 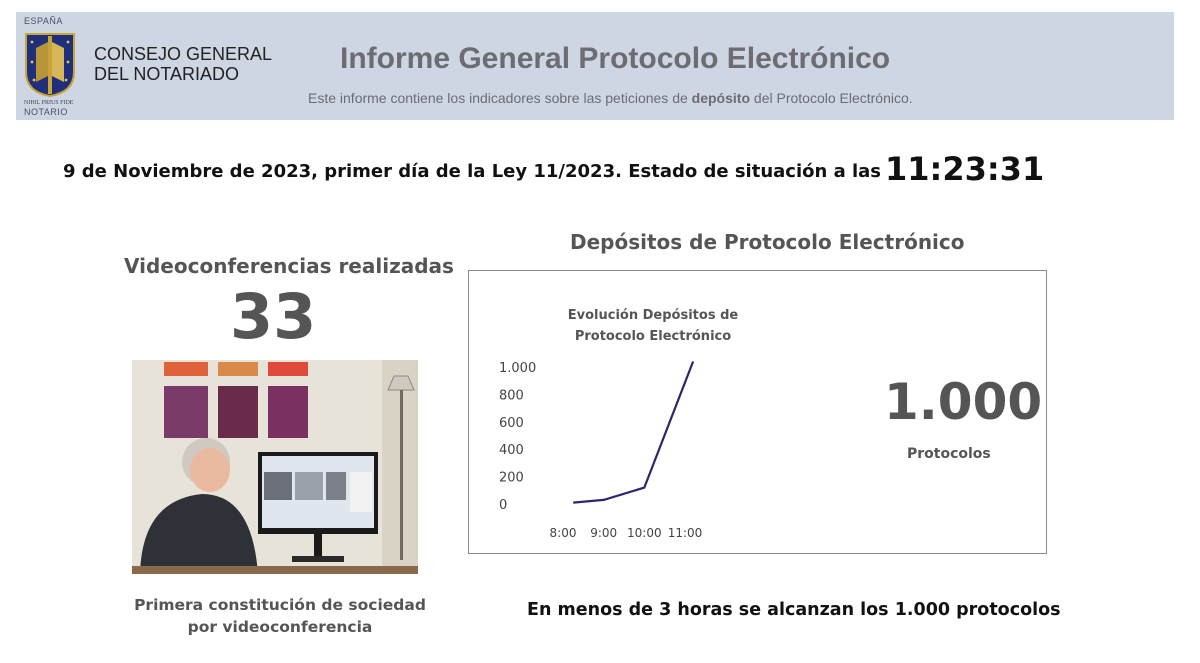 What do you see at coordinates (43, 21) in the screenshot?
I see `logo-country-text: ESPAÑA` at bounding box center [43, 21].